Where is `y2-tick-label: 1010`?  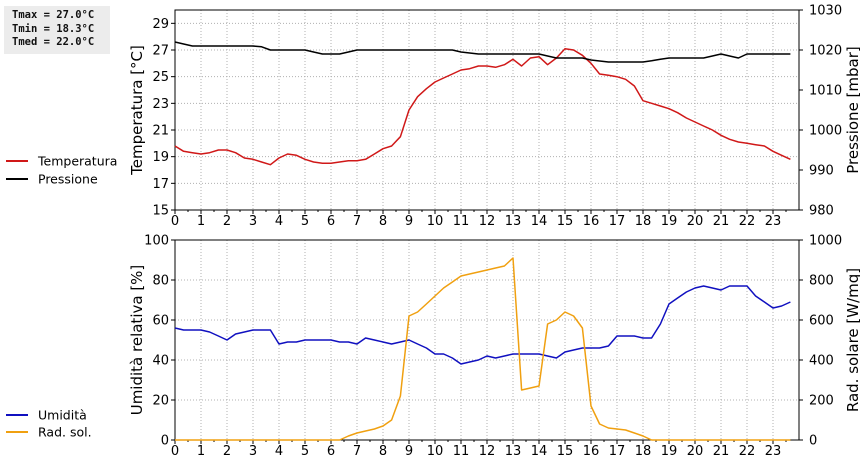
y2-tick-label: 1010 is located at coordinates (825, 91).